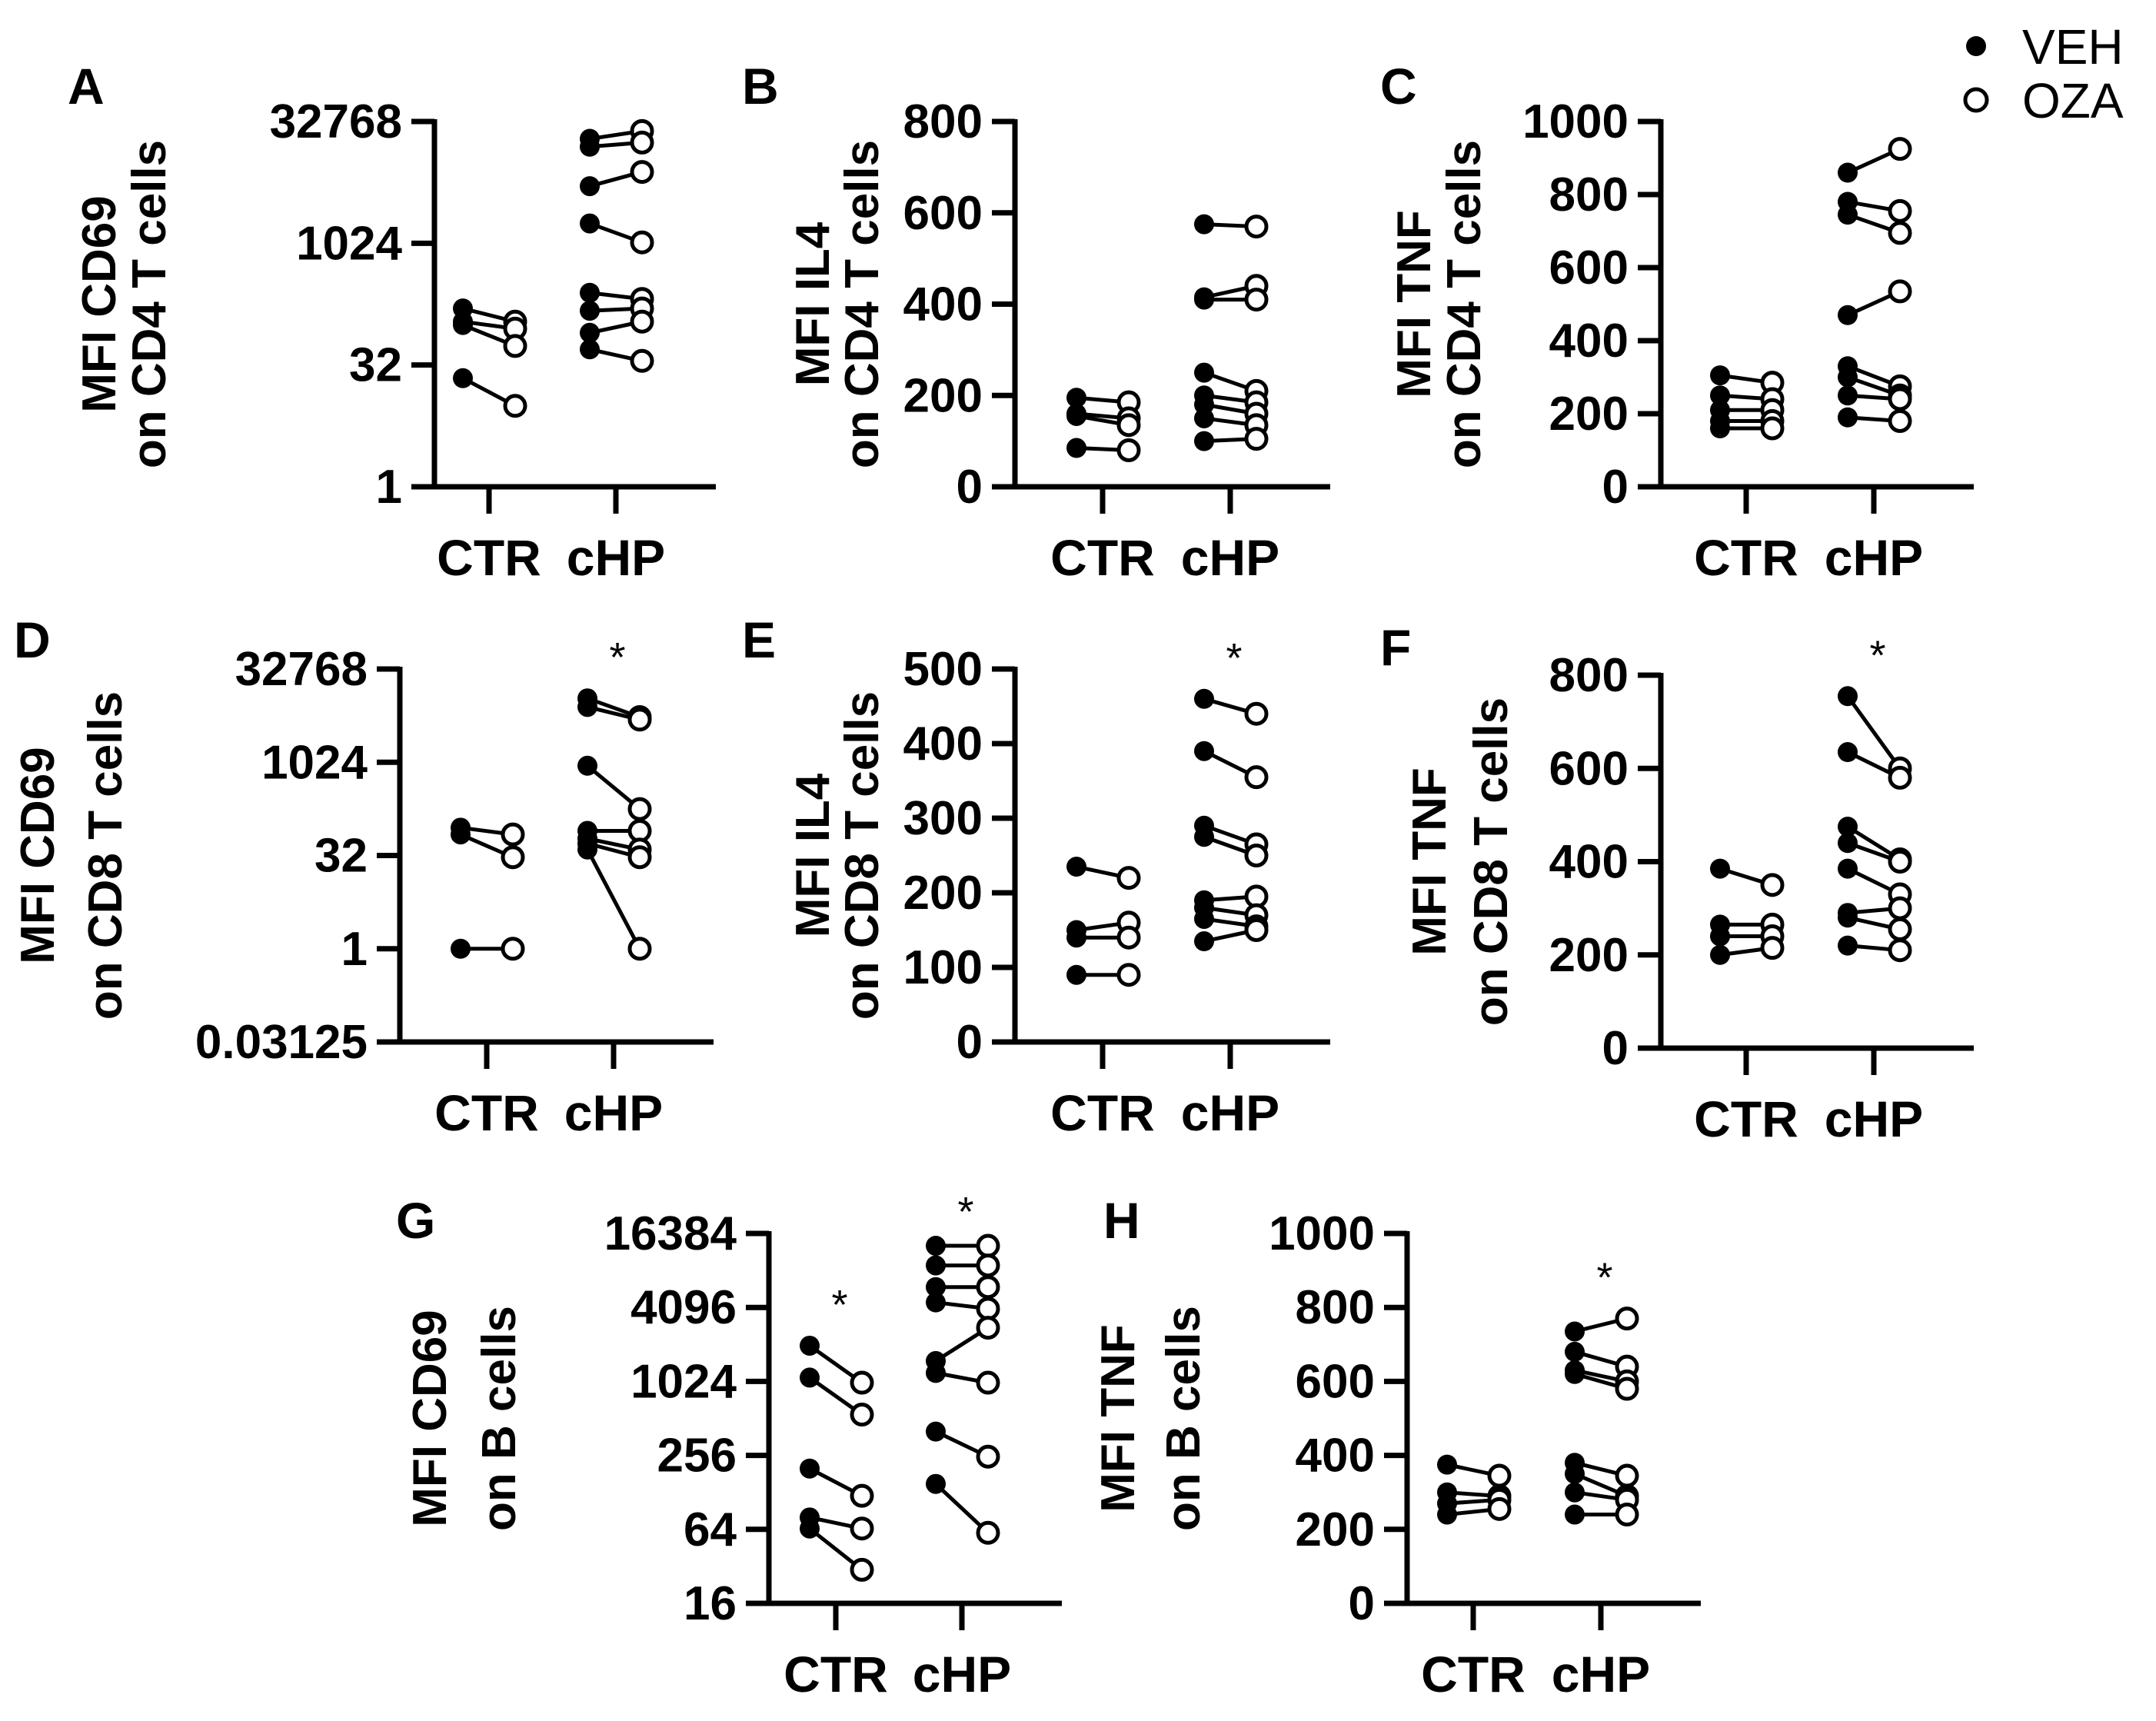 The image size is (2156, 1721). Describe the element at coordinates (813, 855) in the screenshot. I see `y-axis-title: MFI IL4` at that location.